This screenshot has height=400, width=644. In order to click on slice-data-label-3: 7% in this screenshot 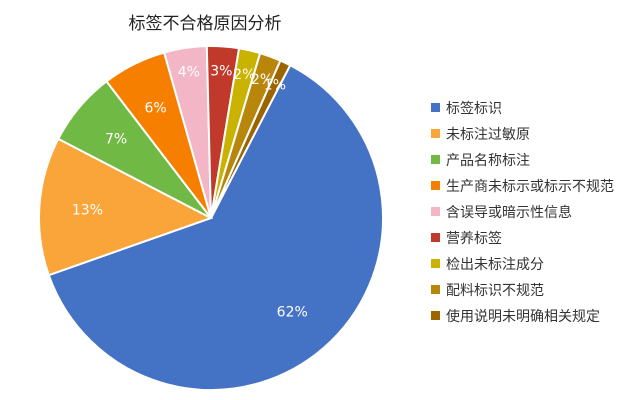, I will do `click(116, 139)`.